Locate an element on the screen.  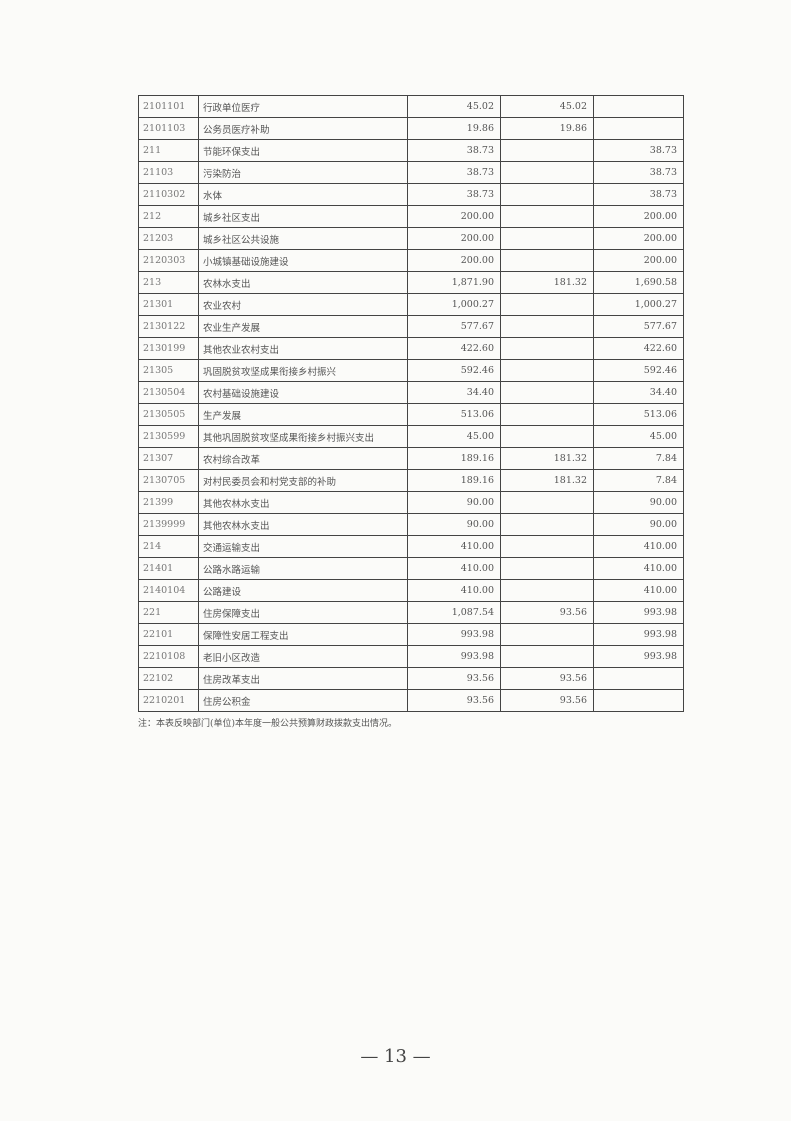
project-expenditure: 513.06 is located at coordinates (638, 414).